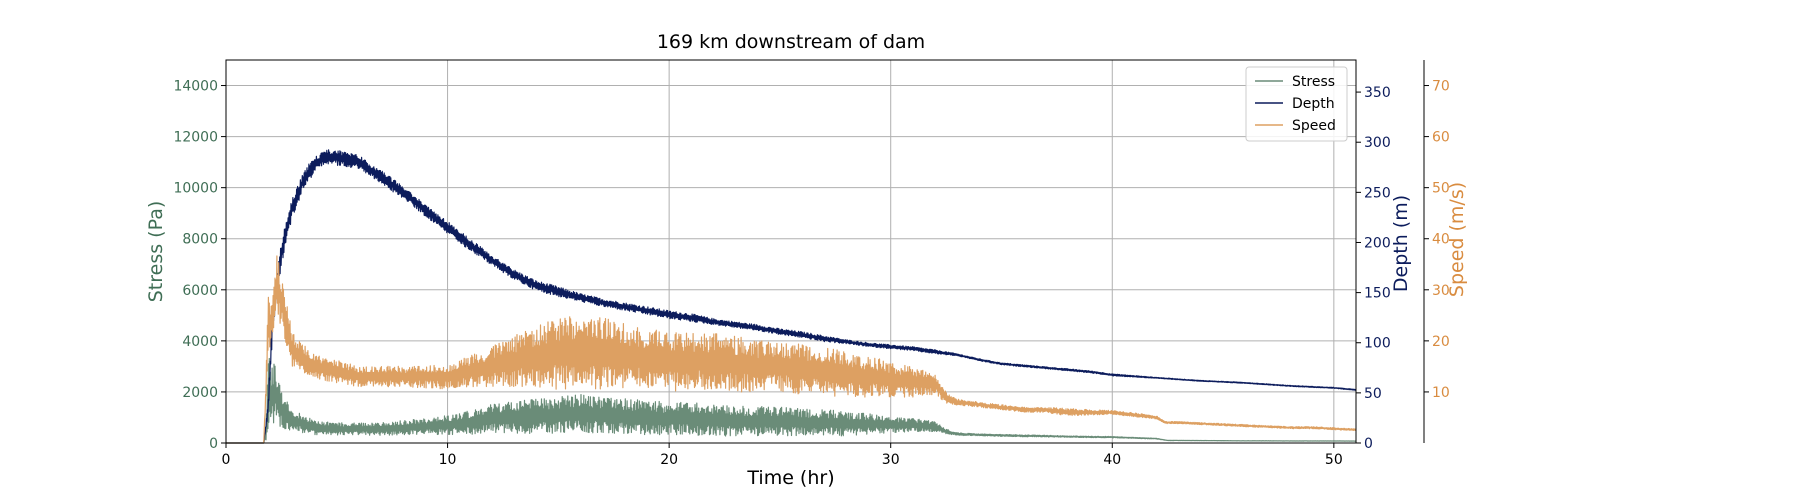 This screenshot has height=504, width=1800. I want to click on depth-tick-label: 50, so click(1373, 394).